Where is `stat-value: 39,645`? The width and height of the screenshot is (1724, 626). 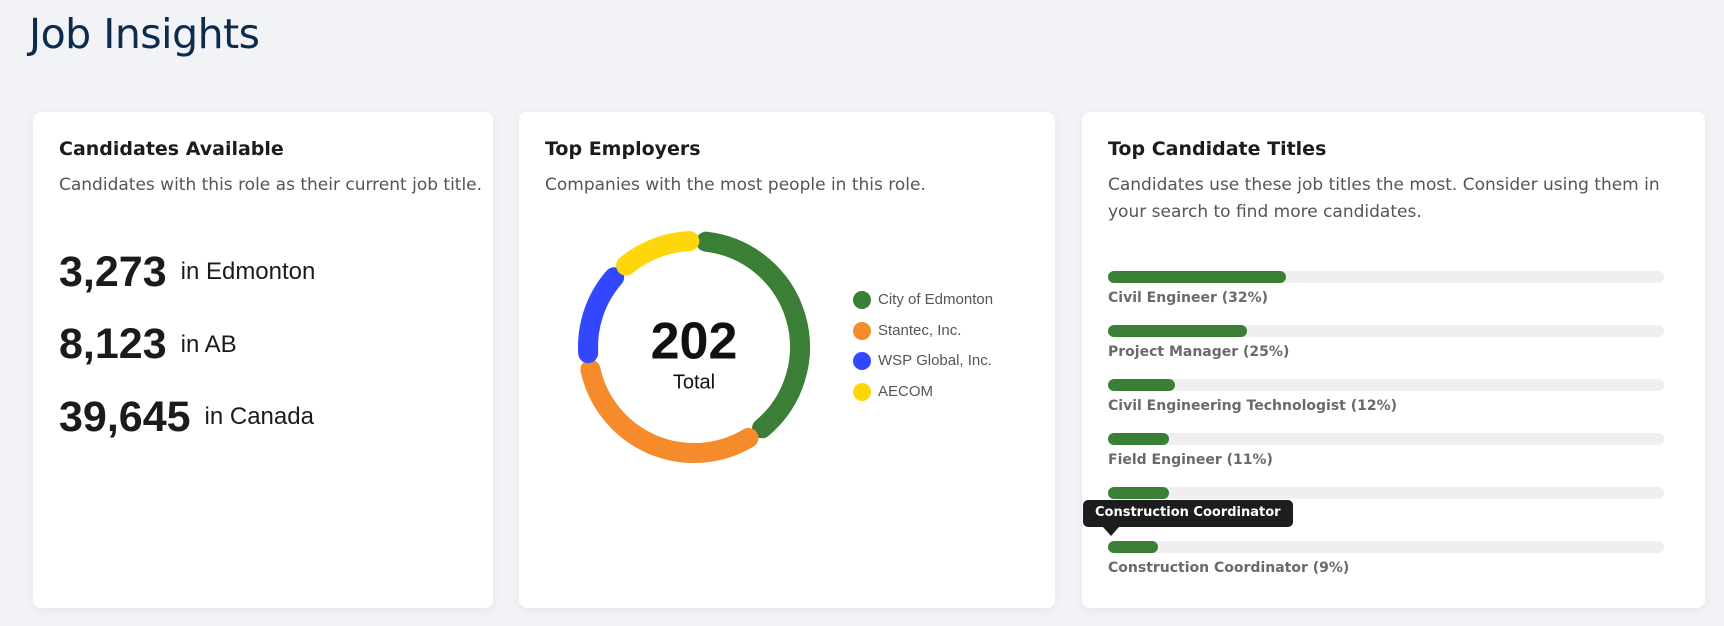
stat-value: 39,645 is located at coordinates (125, 416).